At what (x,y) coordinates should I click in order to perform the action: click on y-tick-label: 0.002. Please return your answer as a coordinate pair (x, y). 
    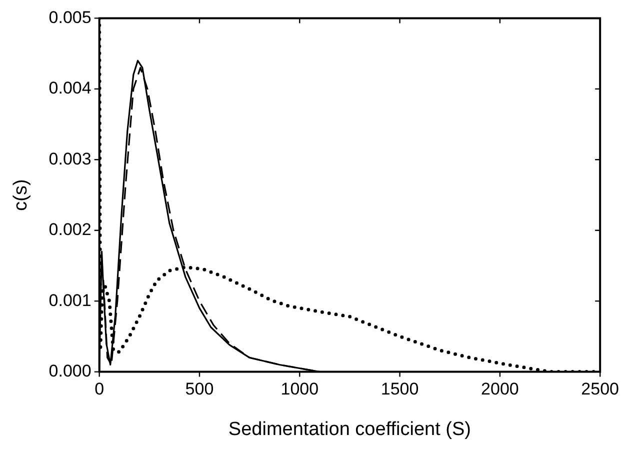
    Looking at the image, I should click on (70, 230).